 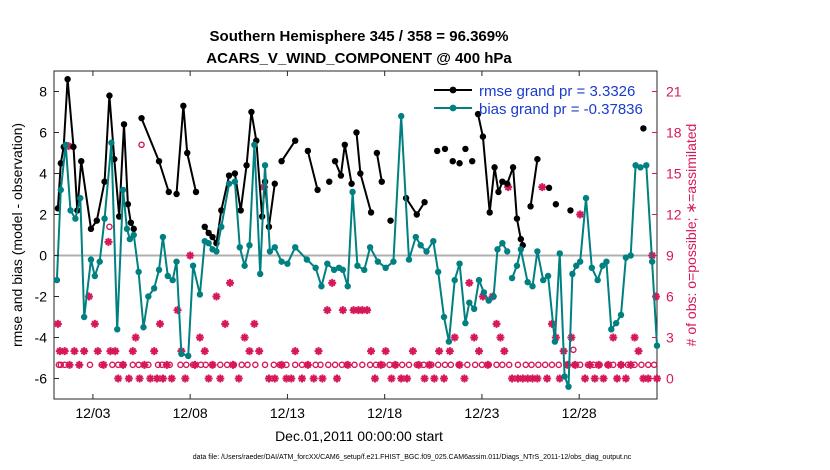 What do you see at coordinates (41, 379) in the screenshot?
I see `y-left-tick-label: -6` at bounding box center [41, 379].